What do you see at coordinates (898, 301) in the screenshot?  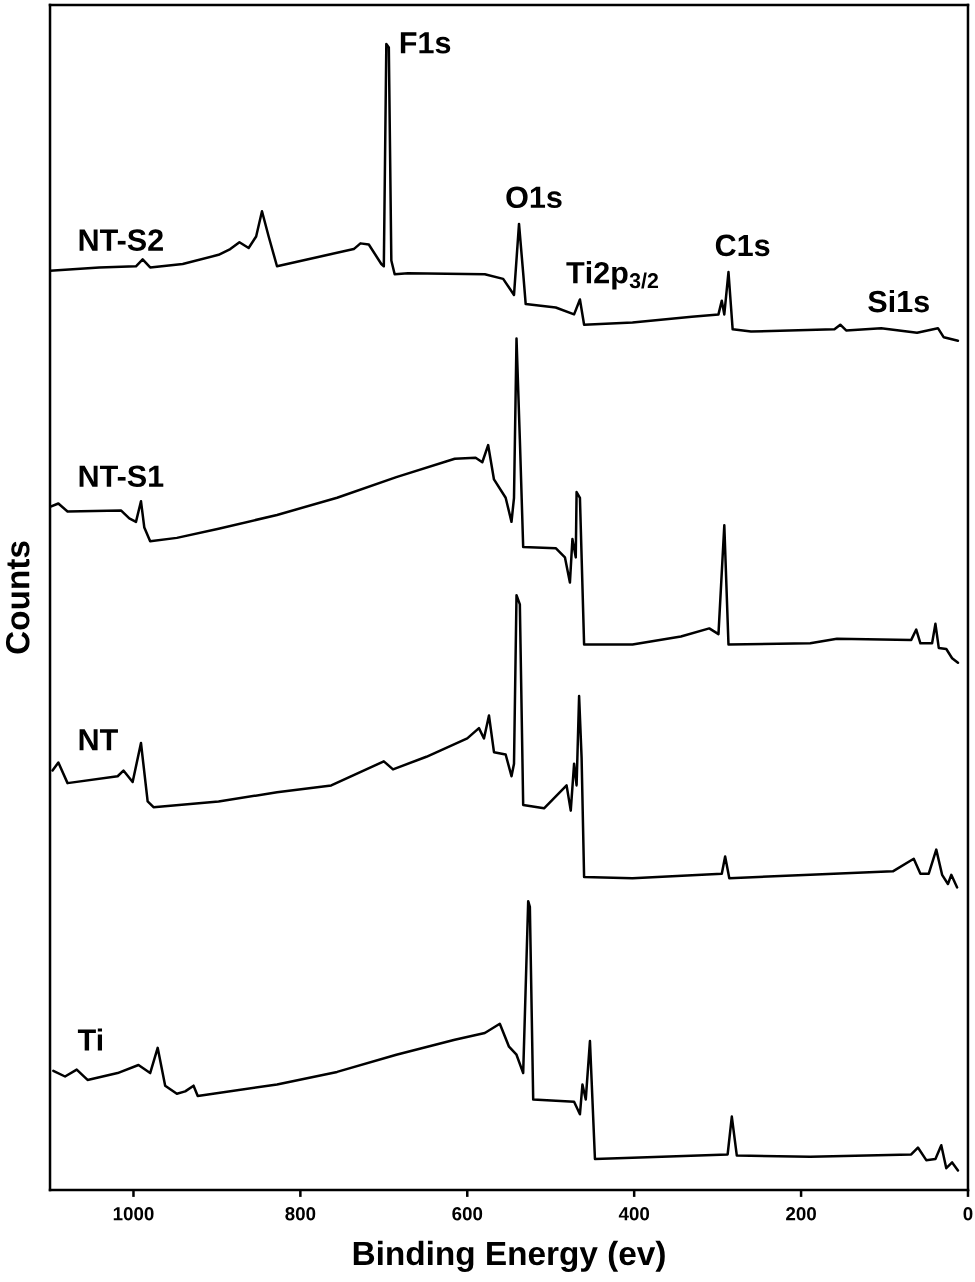 I see `annotation: Si1s` at bounding box center [898, 301].